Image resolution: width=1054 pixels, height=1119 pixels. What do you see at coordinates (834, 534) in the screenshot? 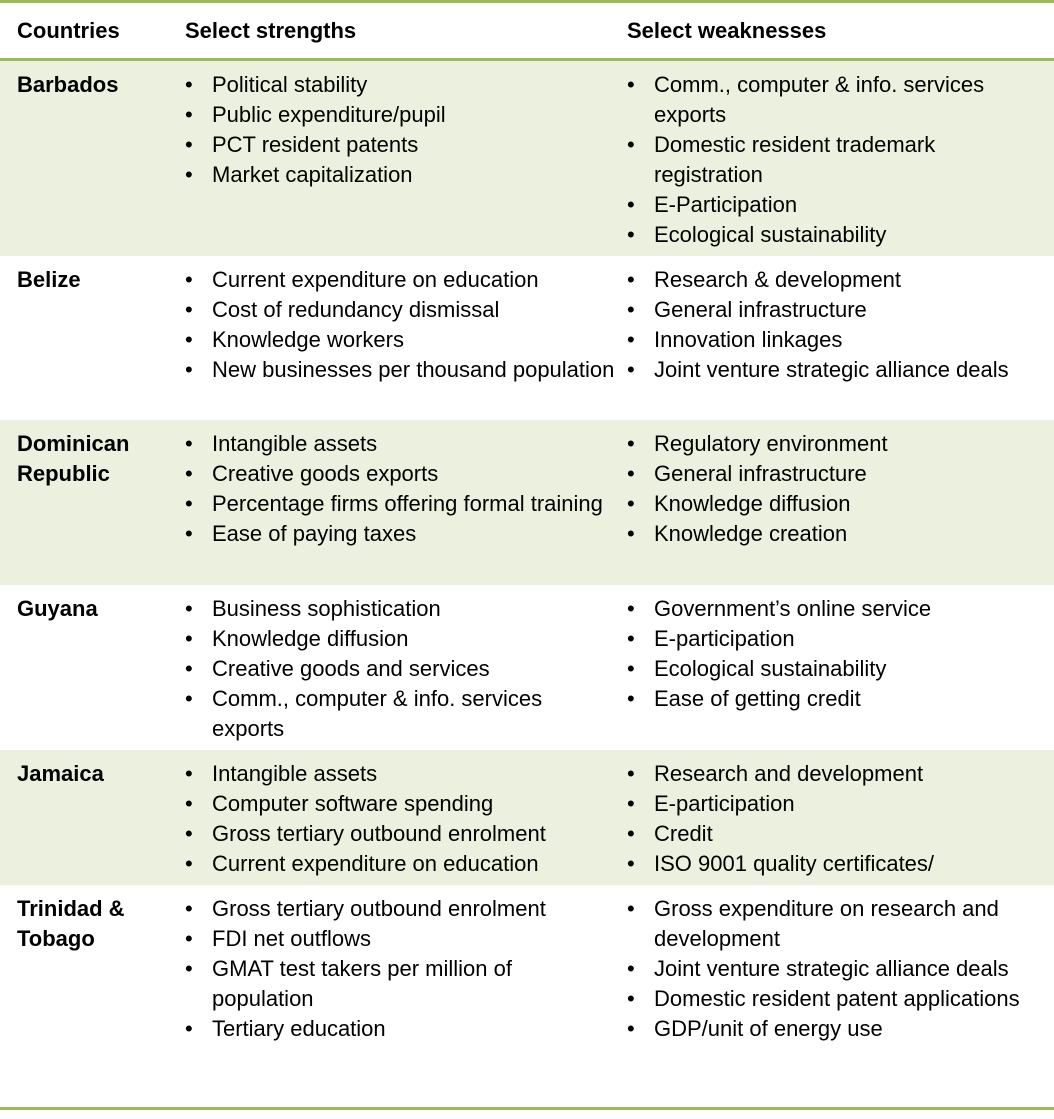
I see `weakness-item: Knowledge creation` at bounding box center [834, 534].